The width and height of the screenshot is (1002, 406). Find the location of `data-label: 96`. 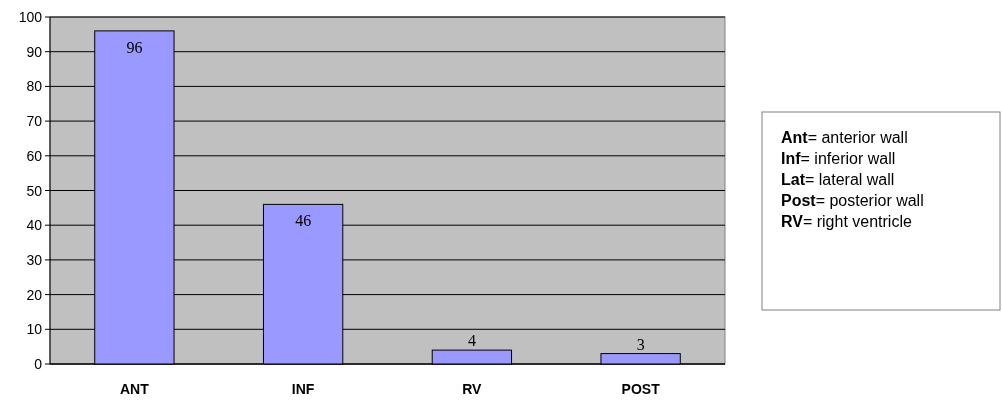

data-label: 96 is located at coordinates (134, 47).